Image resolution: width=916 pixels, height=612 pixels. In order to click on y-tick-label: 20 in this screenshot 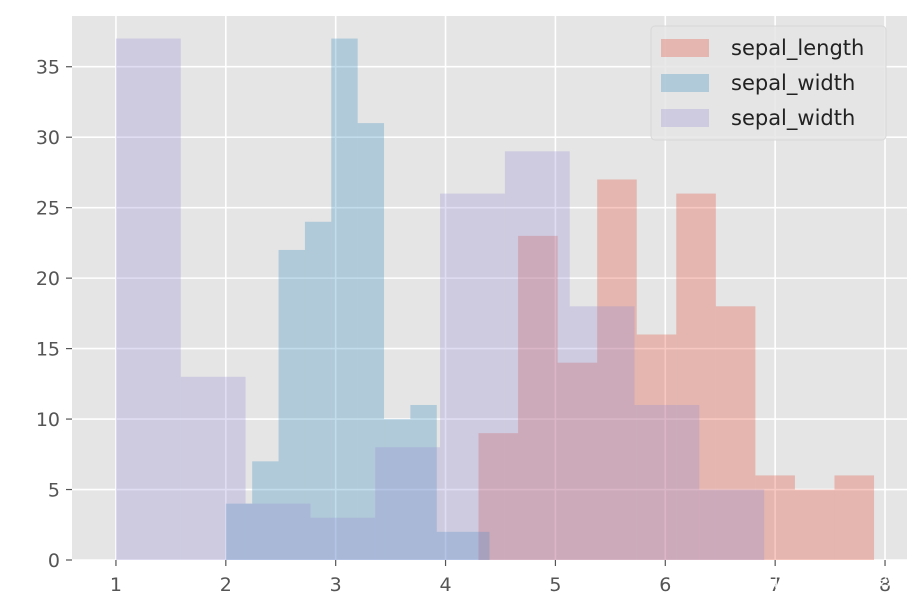, I will do `click(48, 279)`.